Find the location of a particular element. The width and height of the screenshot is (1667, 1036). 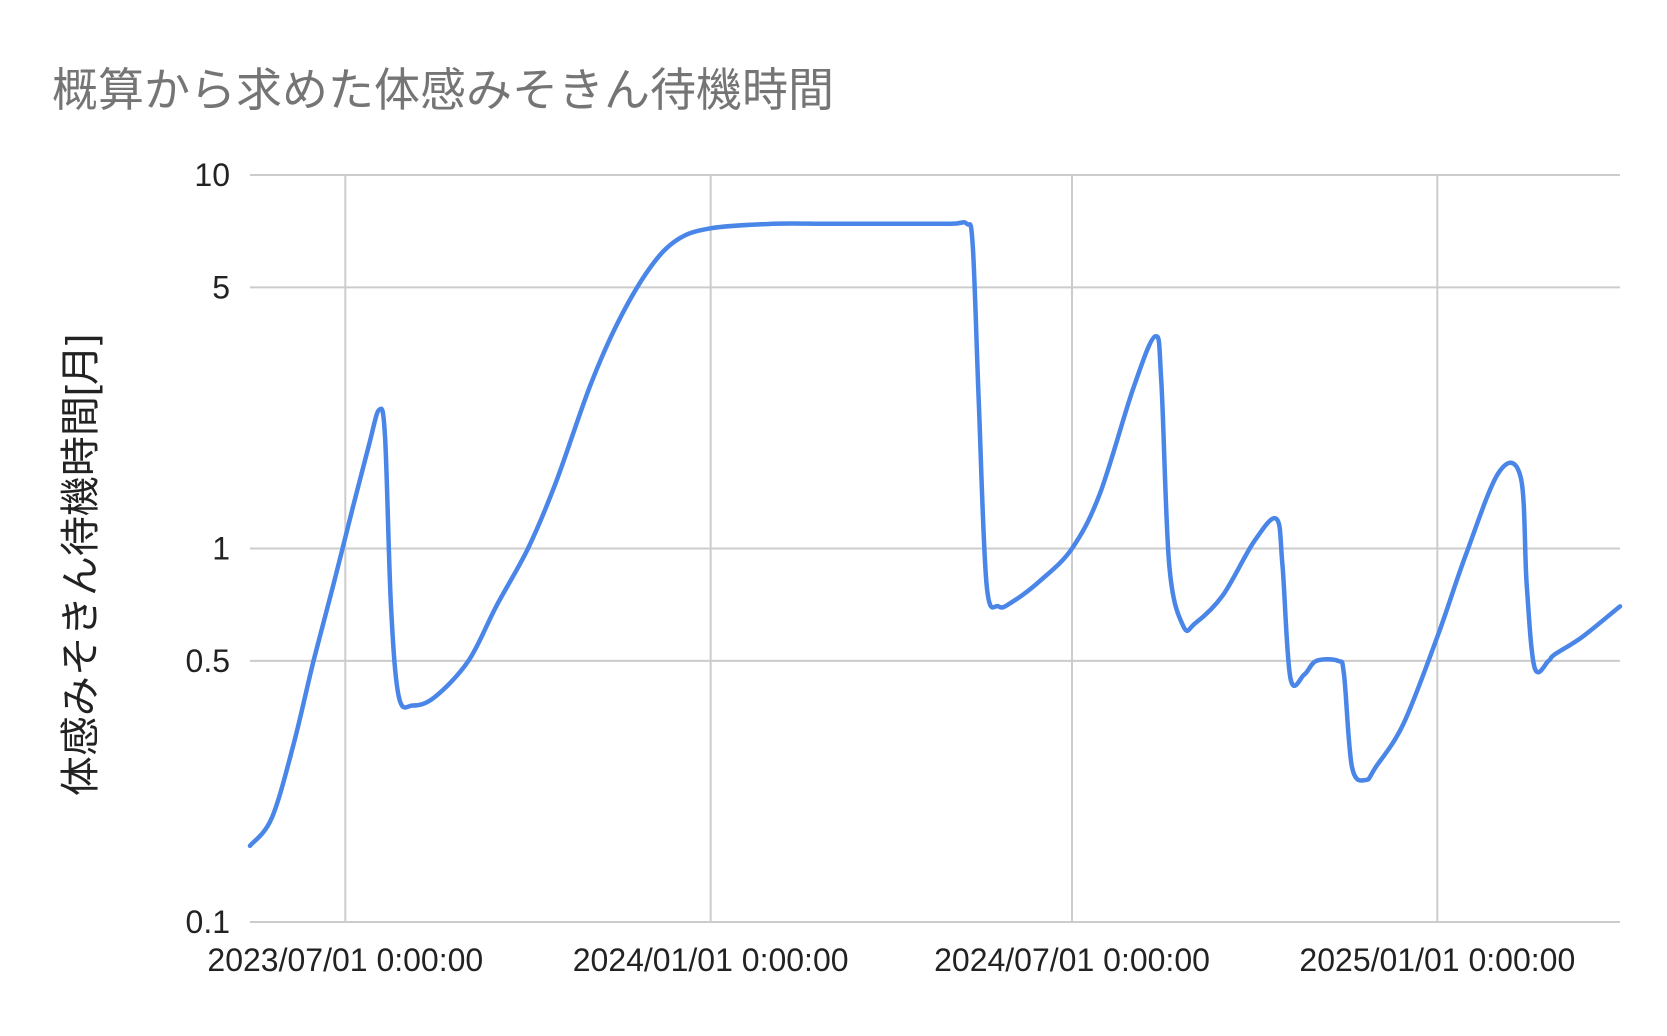

y-axis-label: 体感みそきん待機時間[月] is located at coordinates (81, 565).